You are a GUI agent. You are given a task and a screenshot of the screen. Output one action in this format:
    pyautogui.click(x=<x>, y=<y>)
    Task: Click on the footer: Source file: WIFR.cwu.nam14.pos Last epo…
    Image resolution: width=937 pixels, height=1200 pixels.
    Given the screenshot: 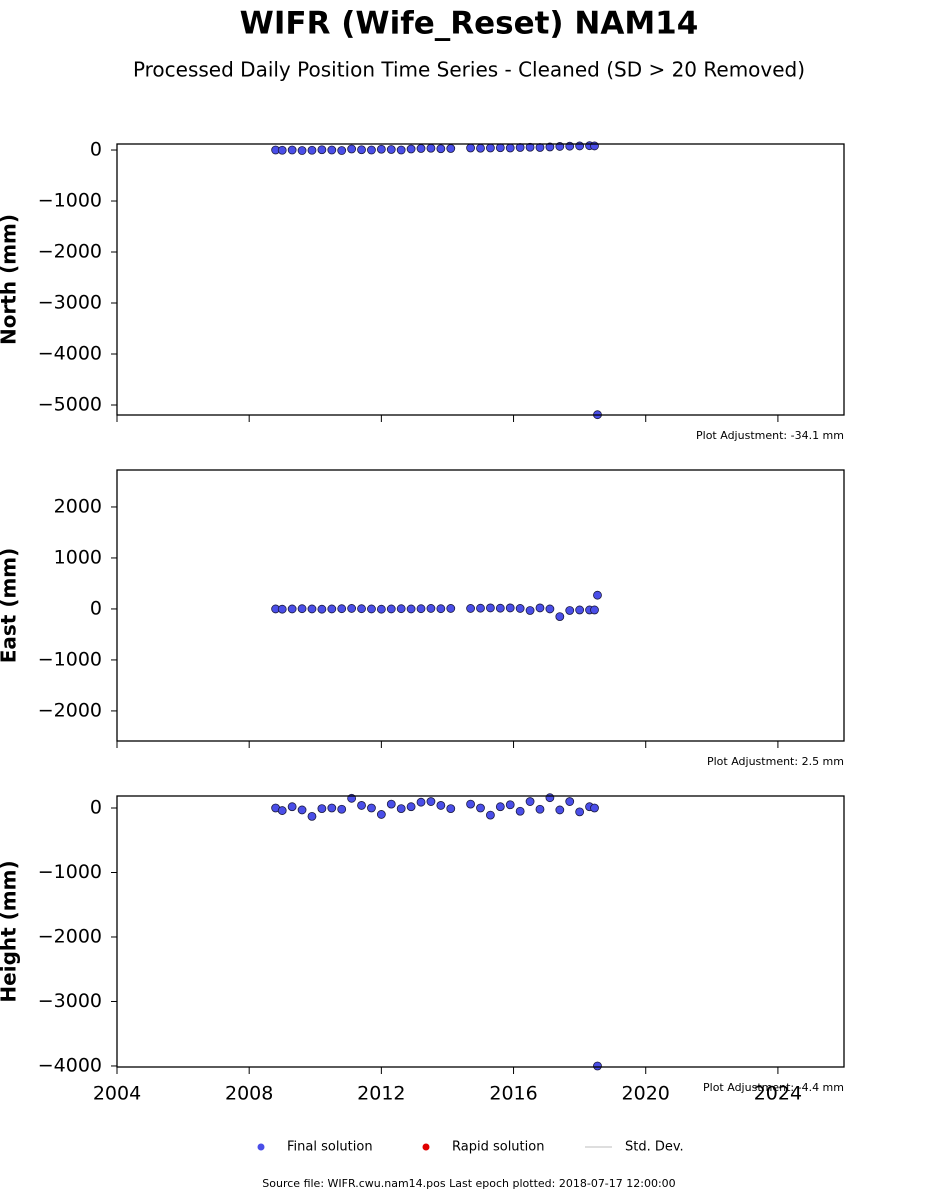 What is the action you would take?
    pyautogui.click(x=468, y=1183)
    